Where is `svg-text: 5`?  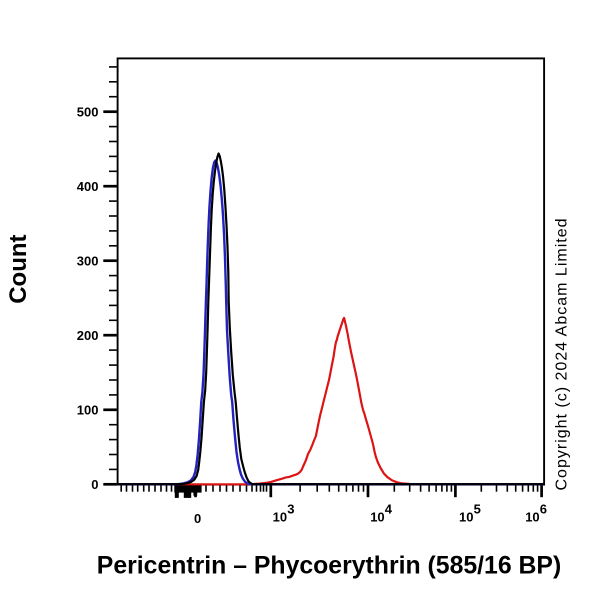 svg-text: 5 is located at coordinates (477, 508).